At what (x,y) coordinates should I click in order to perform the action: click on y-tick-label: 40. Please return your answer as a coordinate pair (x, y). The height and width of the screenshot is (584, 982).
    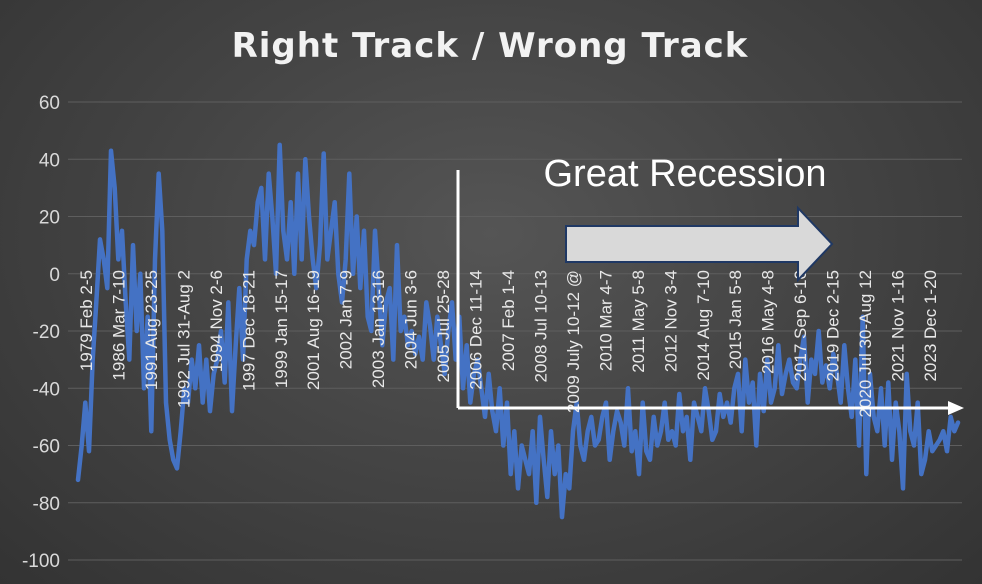
    Looking at the image, I should click on (49, 160).